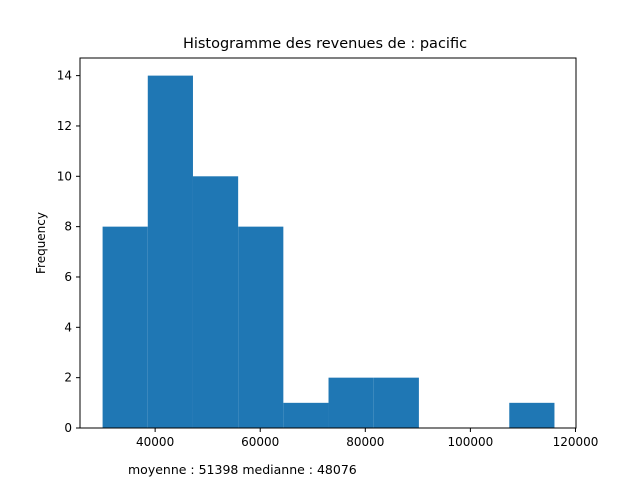 This screenshot has height=480, width=640. What do you see at coordinates (64, 176) in the screenshot?
I see `y-tick-label-5: 10` at bounding box center [64, 176].